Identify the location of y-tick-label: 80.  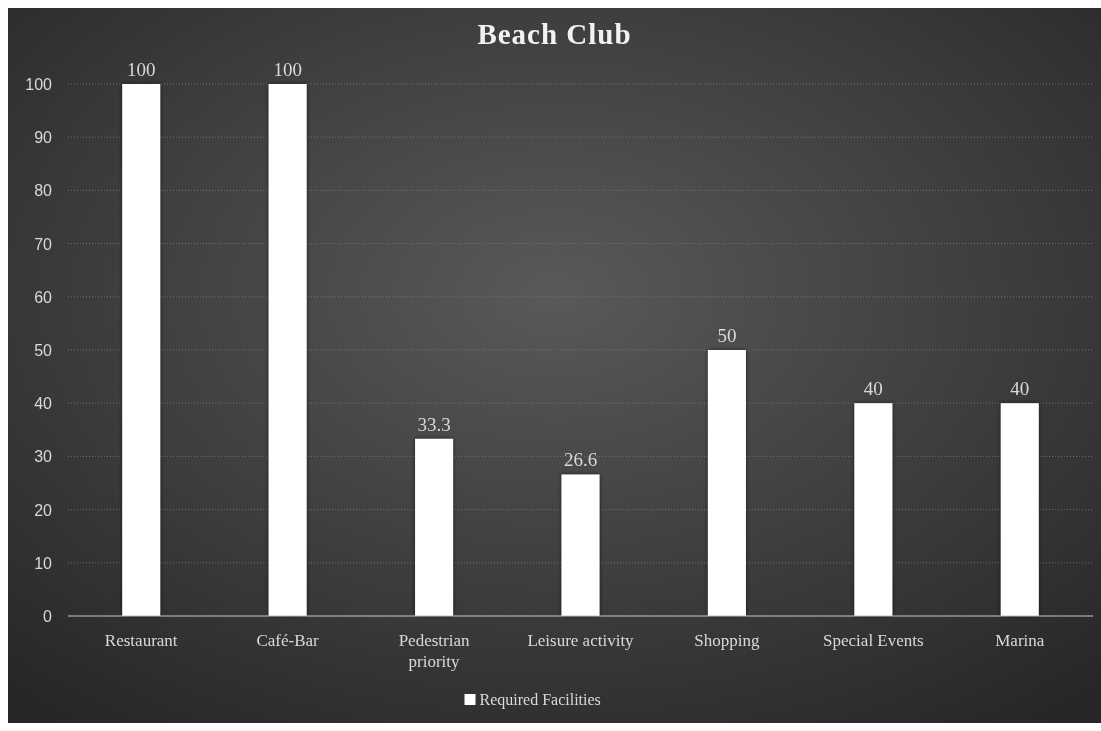
(43, 191).